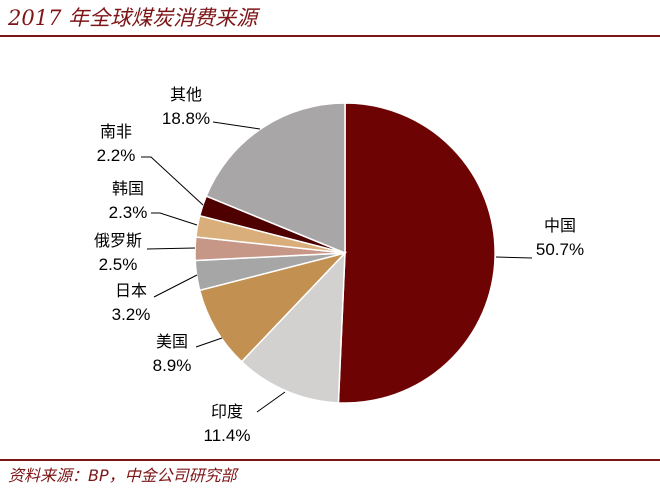  What do you see at coordinates (559, 225) in the screenshot?
I see `category-label: 中国` at bounding box center [559, 225].